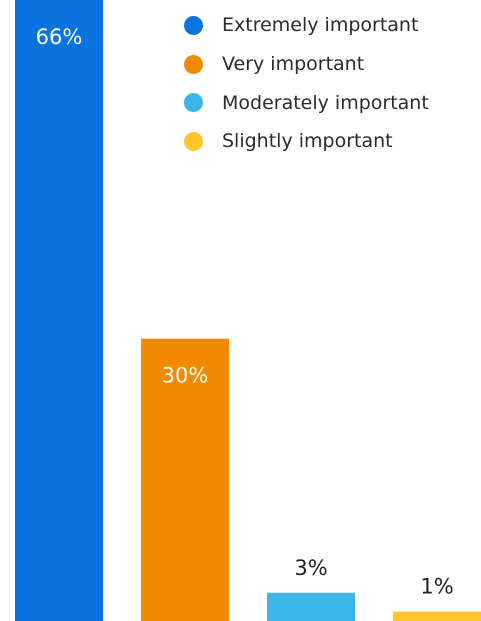  What do you see at coordinates (320, 25) in the screenshot?
I see `legend-label: Extremely important` at bounding box center [320, 25].